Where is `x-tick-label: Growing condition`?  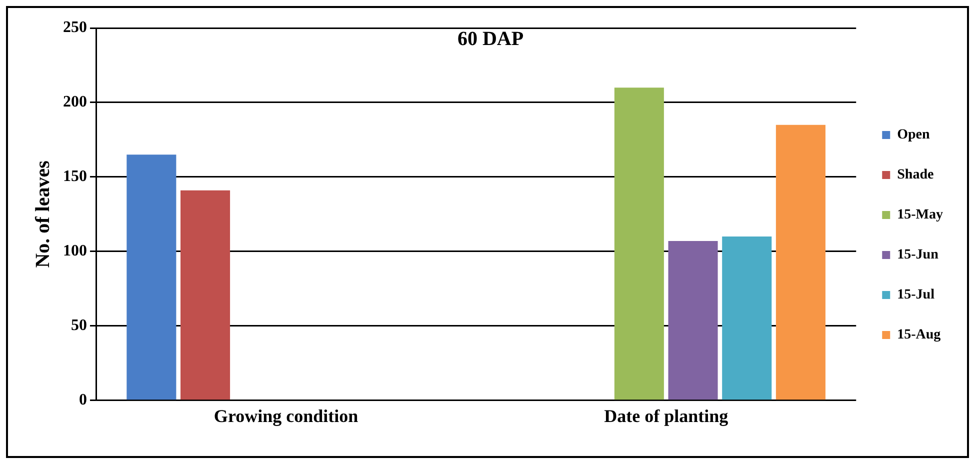
x-tick-label: Growing condition is located at coordinates (286, 416).